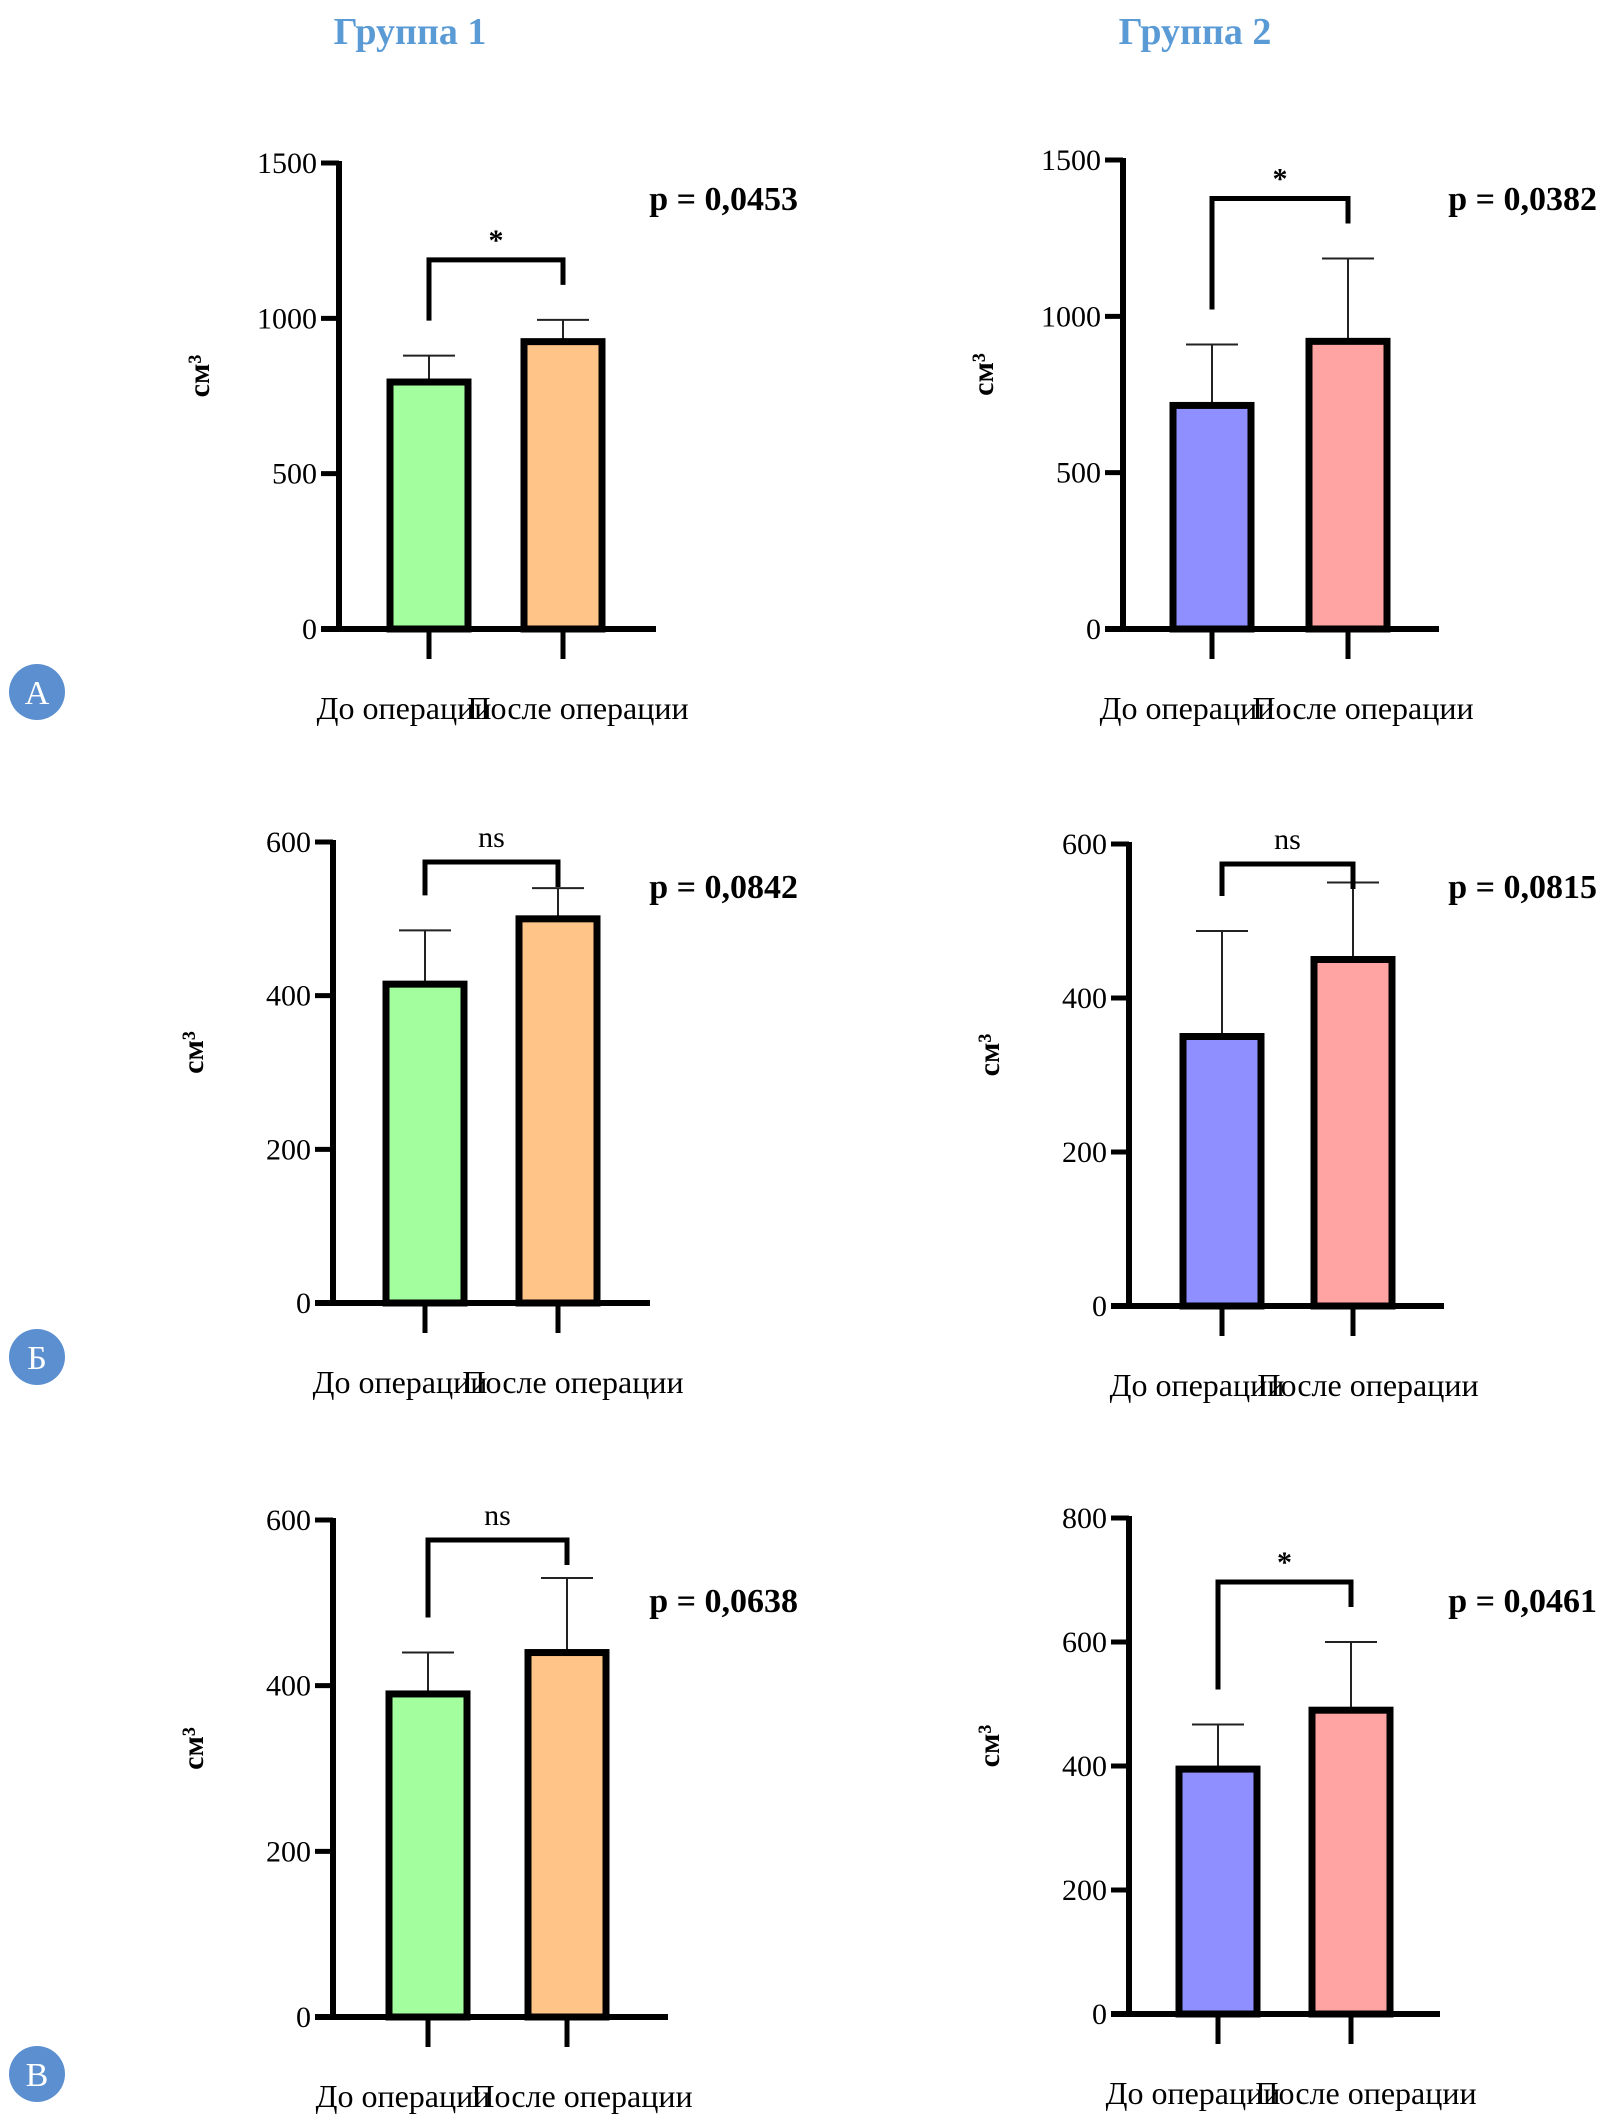 This screenshot has width=1610, height=2118. I want to click on p-value-label: p = 0,0453, so click(723, 199).